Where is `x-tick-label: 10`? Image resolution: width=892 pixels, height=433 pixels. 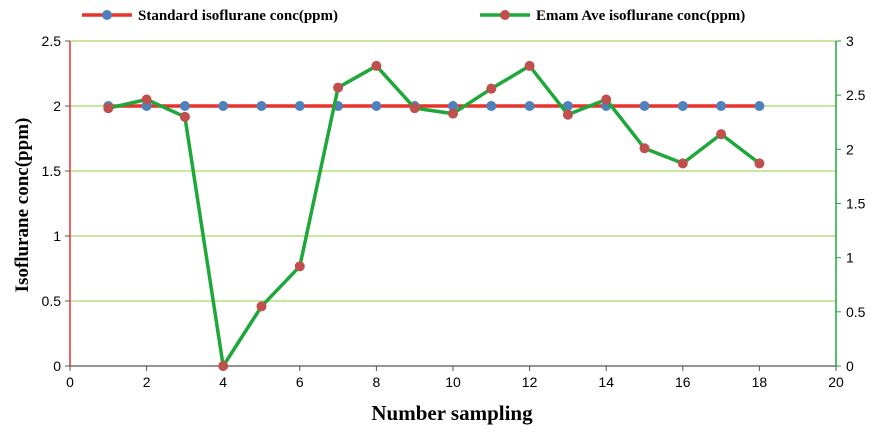 x-tick-label: 10 is located at coordinates (453, 382).